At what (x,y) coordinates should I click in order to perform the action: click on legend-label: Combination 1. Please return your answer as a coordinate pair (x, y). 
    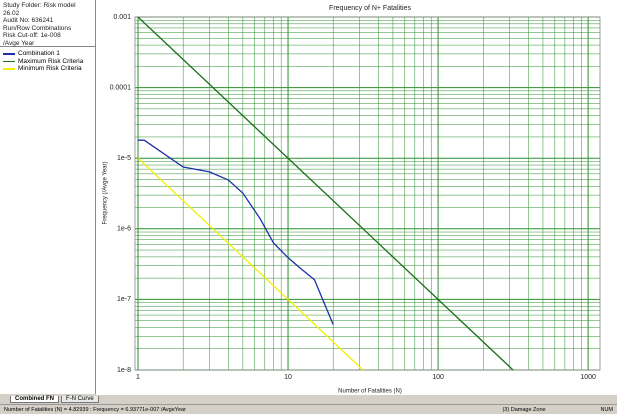
    Looking at the image, I should click on (39, 54).